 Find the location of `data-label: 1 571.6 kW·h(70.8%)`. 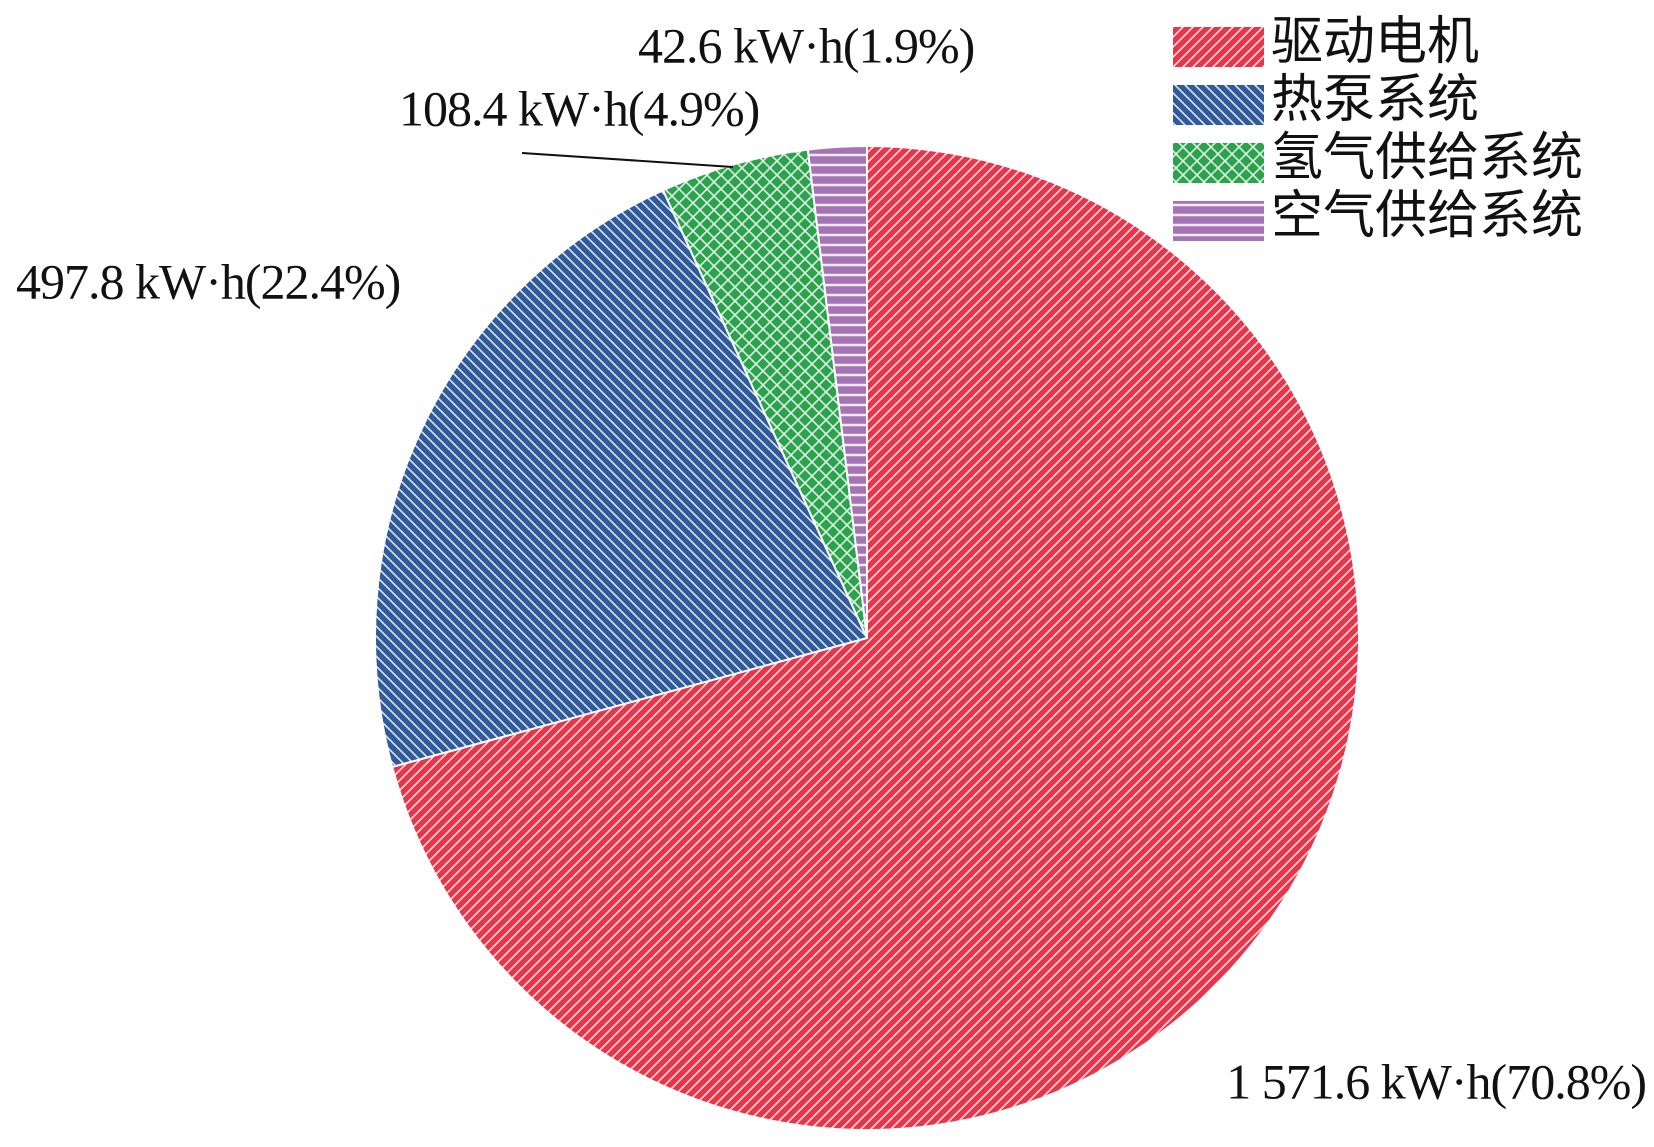

data-label: 1 571.6 kW·h(70.8%) is located at coordinates (1436, 1081).